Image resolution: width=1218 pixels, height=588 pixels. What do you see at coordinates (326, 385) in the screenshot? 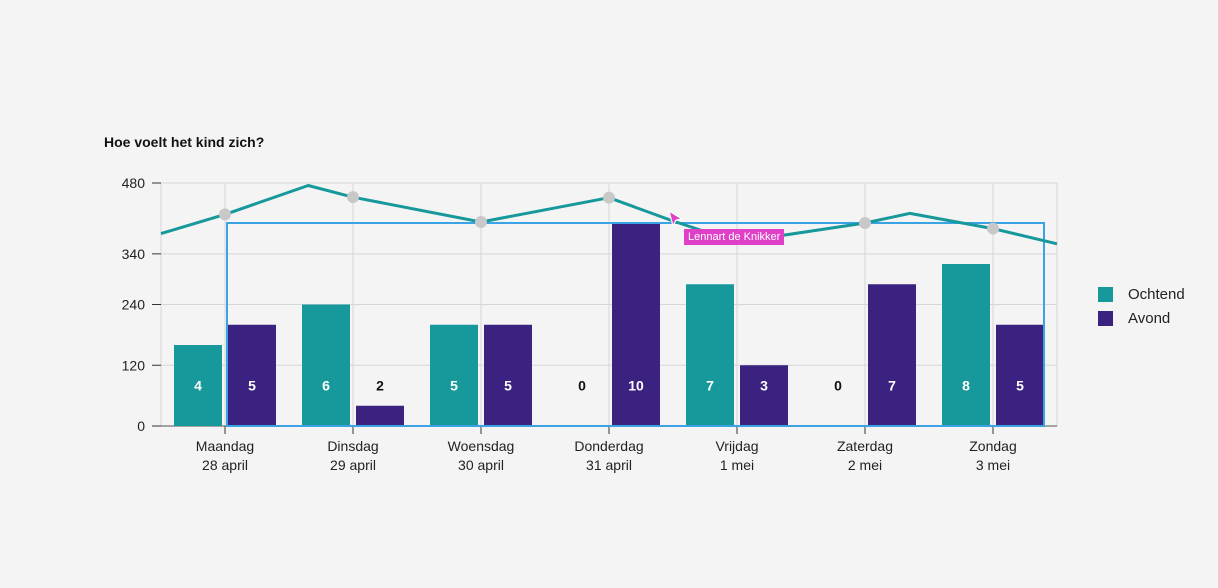
I see `data-label-ochtend: 6` at bounding box center [326, 385].